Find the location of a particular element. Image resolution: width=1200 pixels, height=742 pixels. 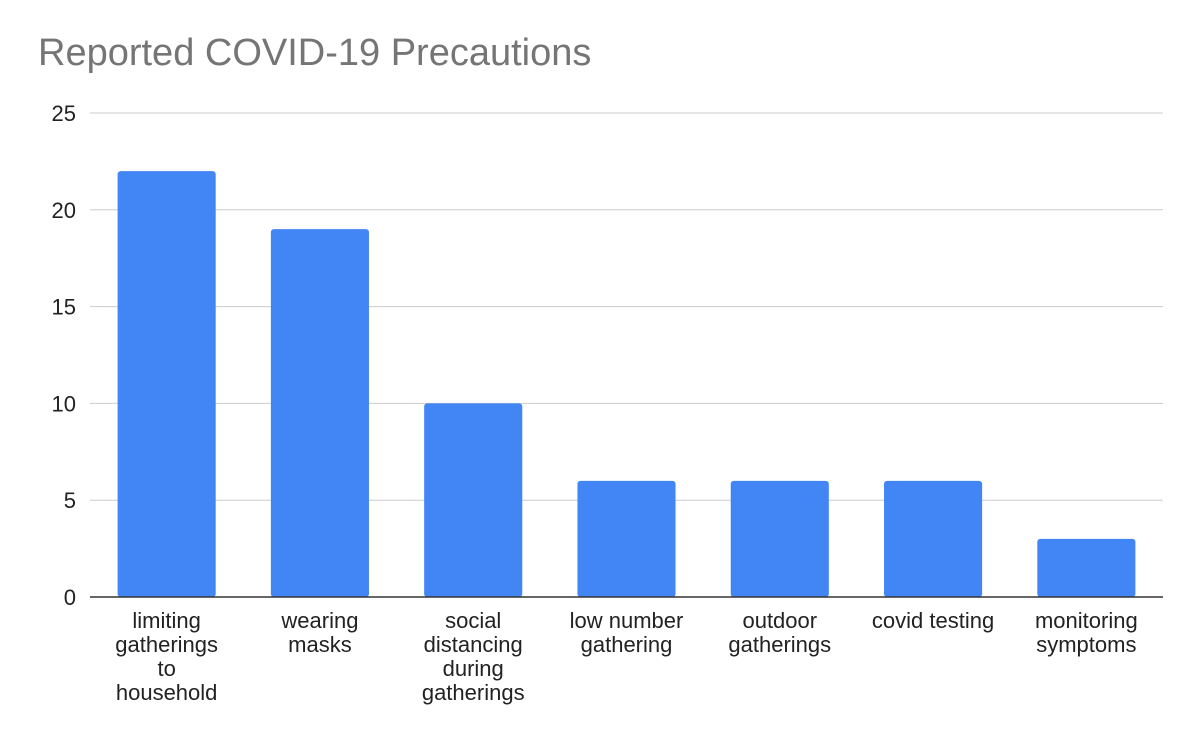

x-tick-label-line: to is located at coordinates (166, 668).